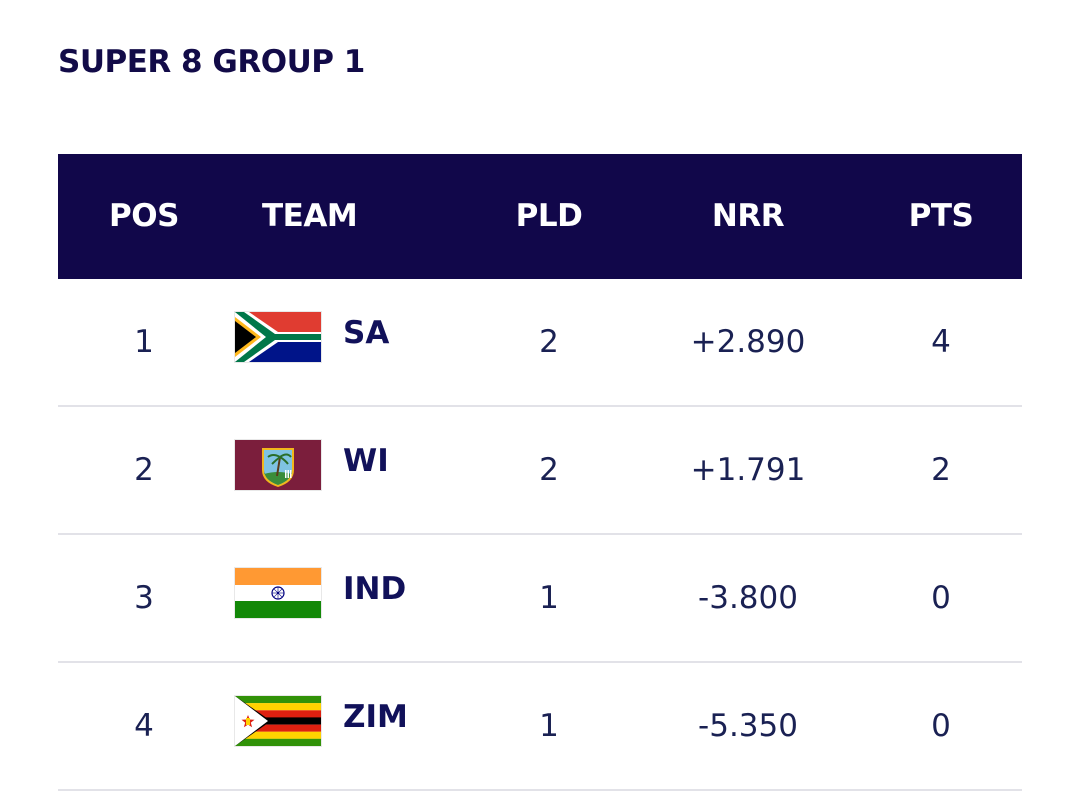  Describe the element at coordinates (941, 470) in the screenshot. I see `points: 2` at that location.